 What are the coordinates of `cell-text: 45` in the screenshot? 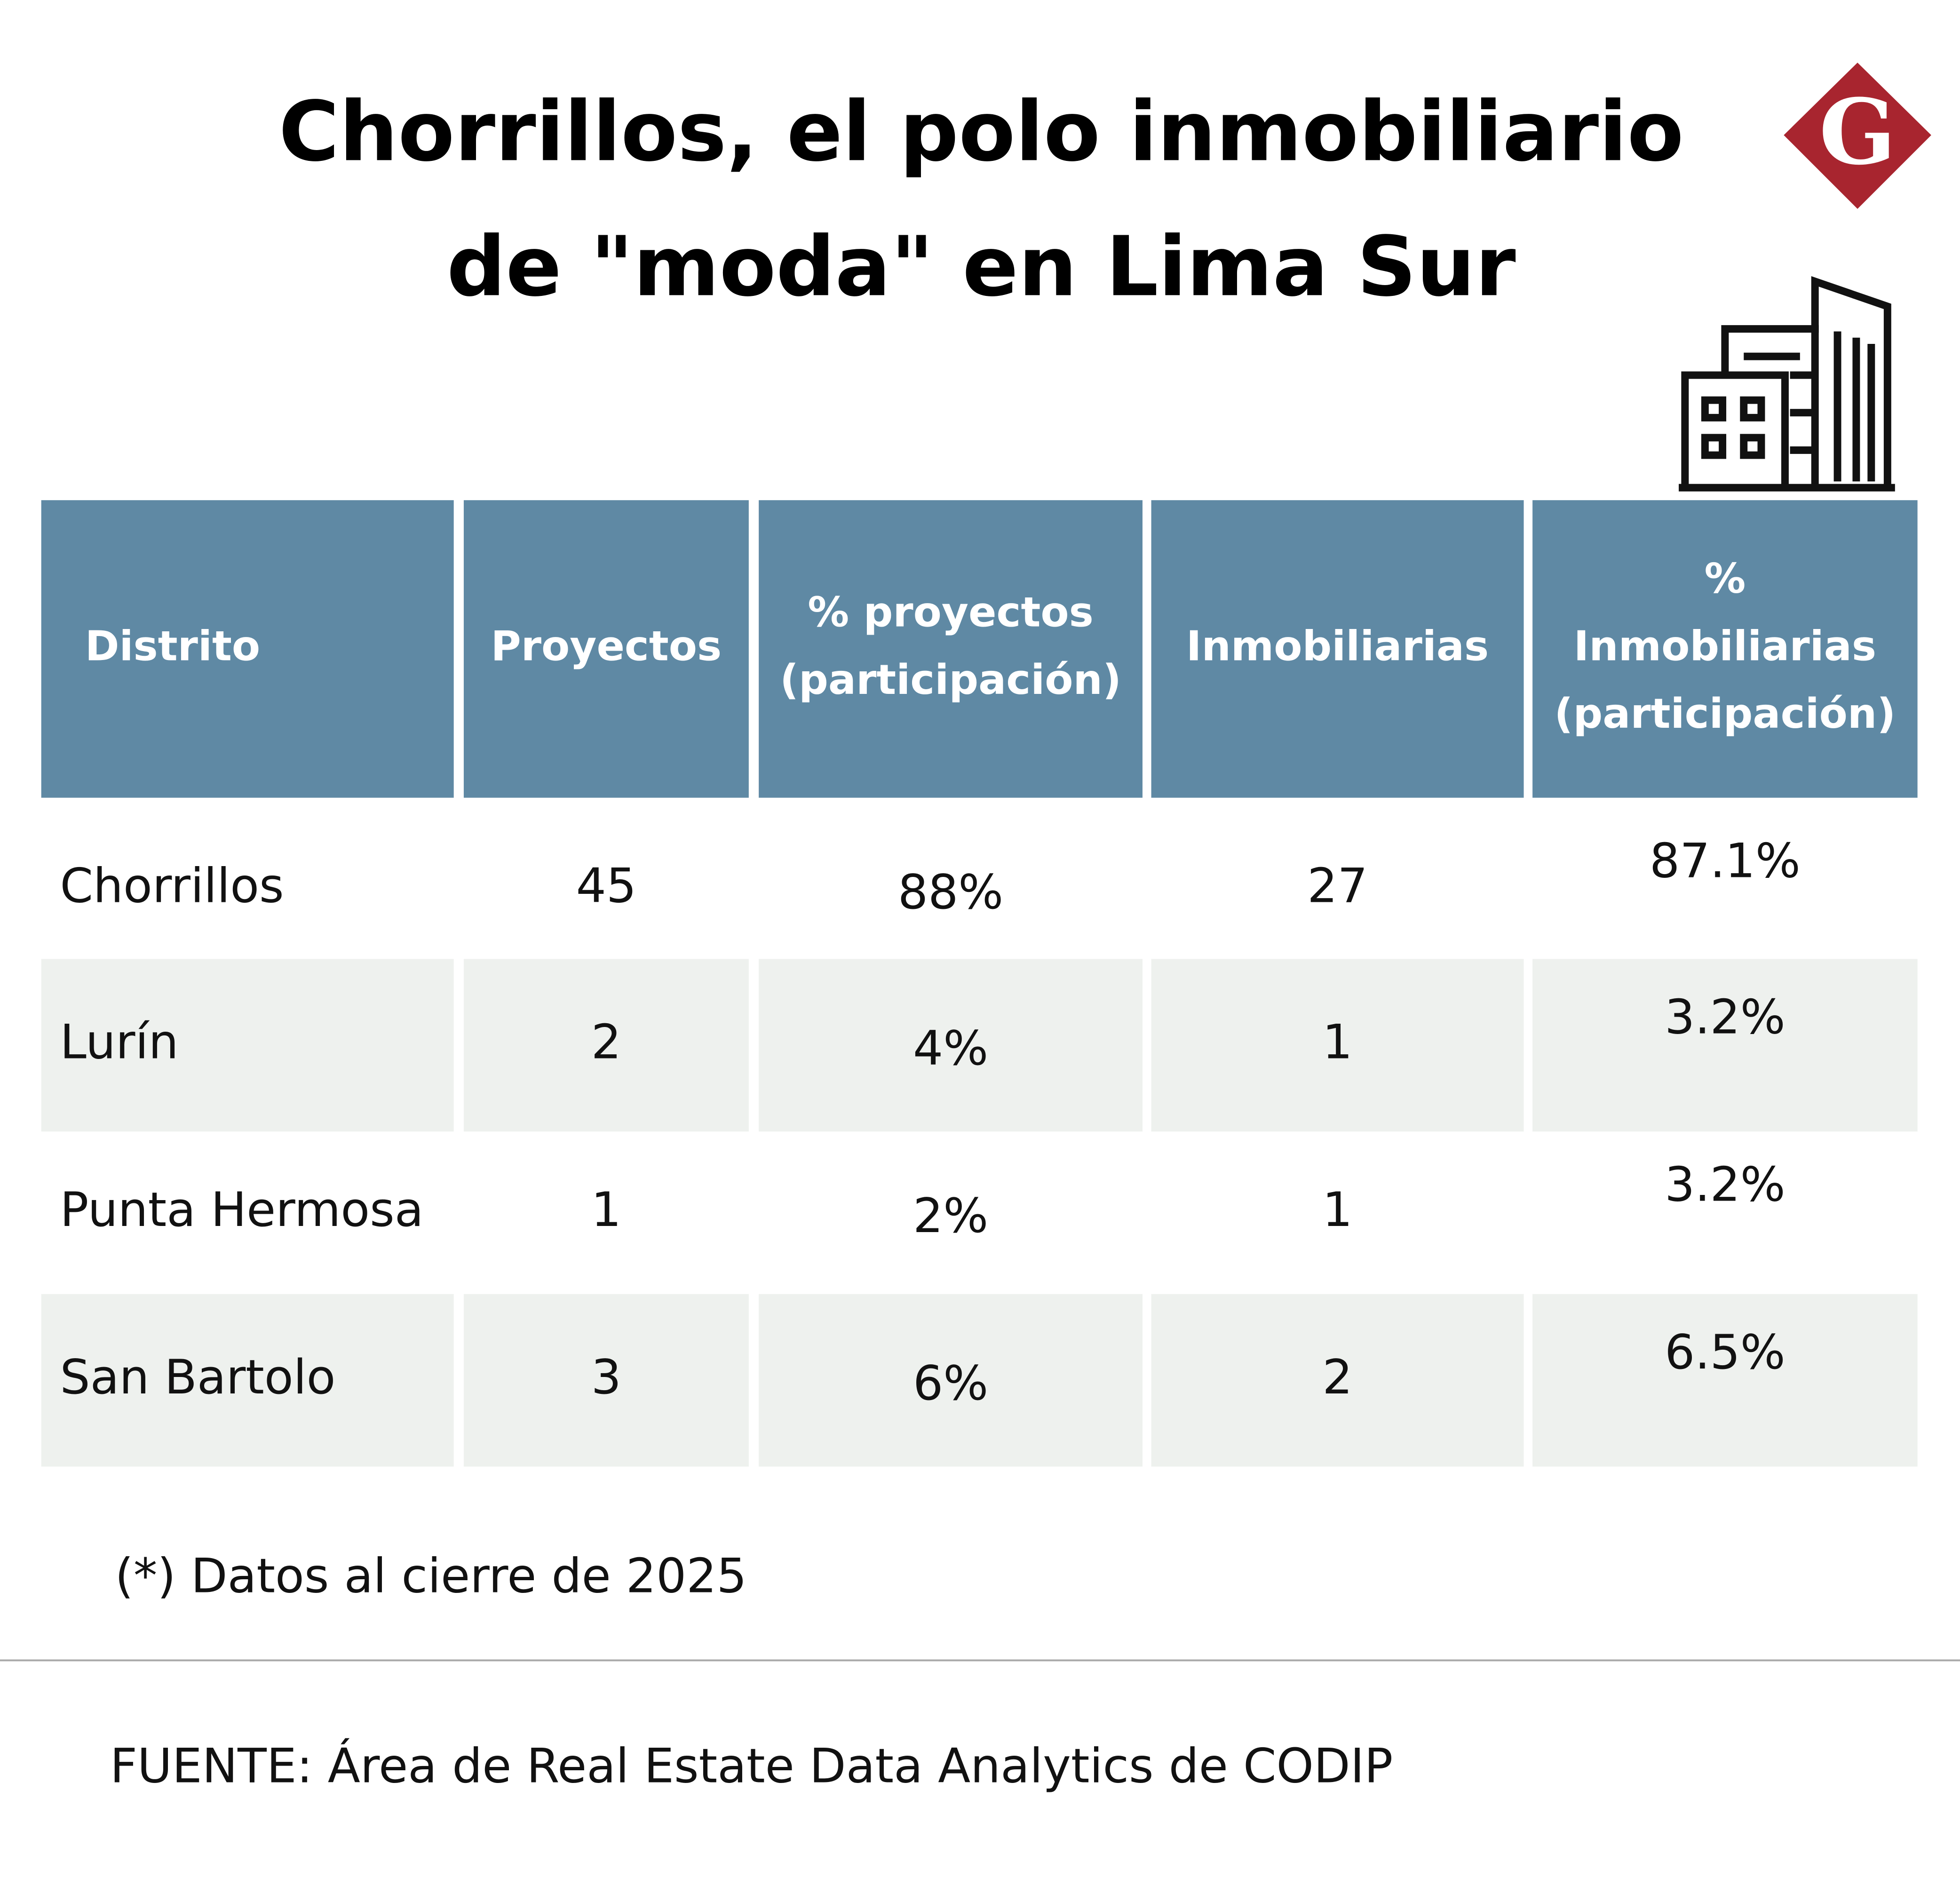 It's located at (606, 886).